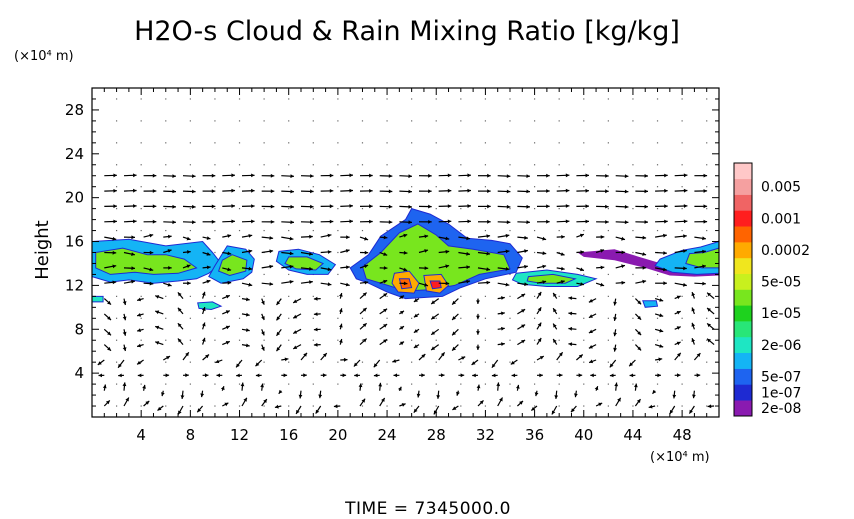  What do you see at coordinates (743, 202) in the screenshot?
I see `colorbar-swatch` at bounding box center [743, 202].